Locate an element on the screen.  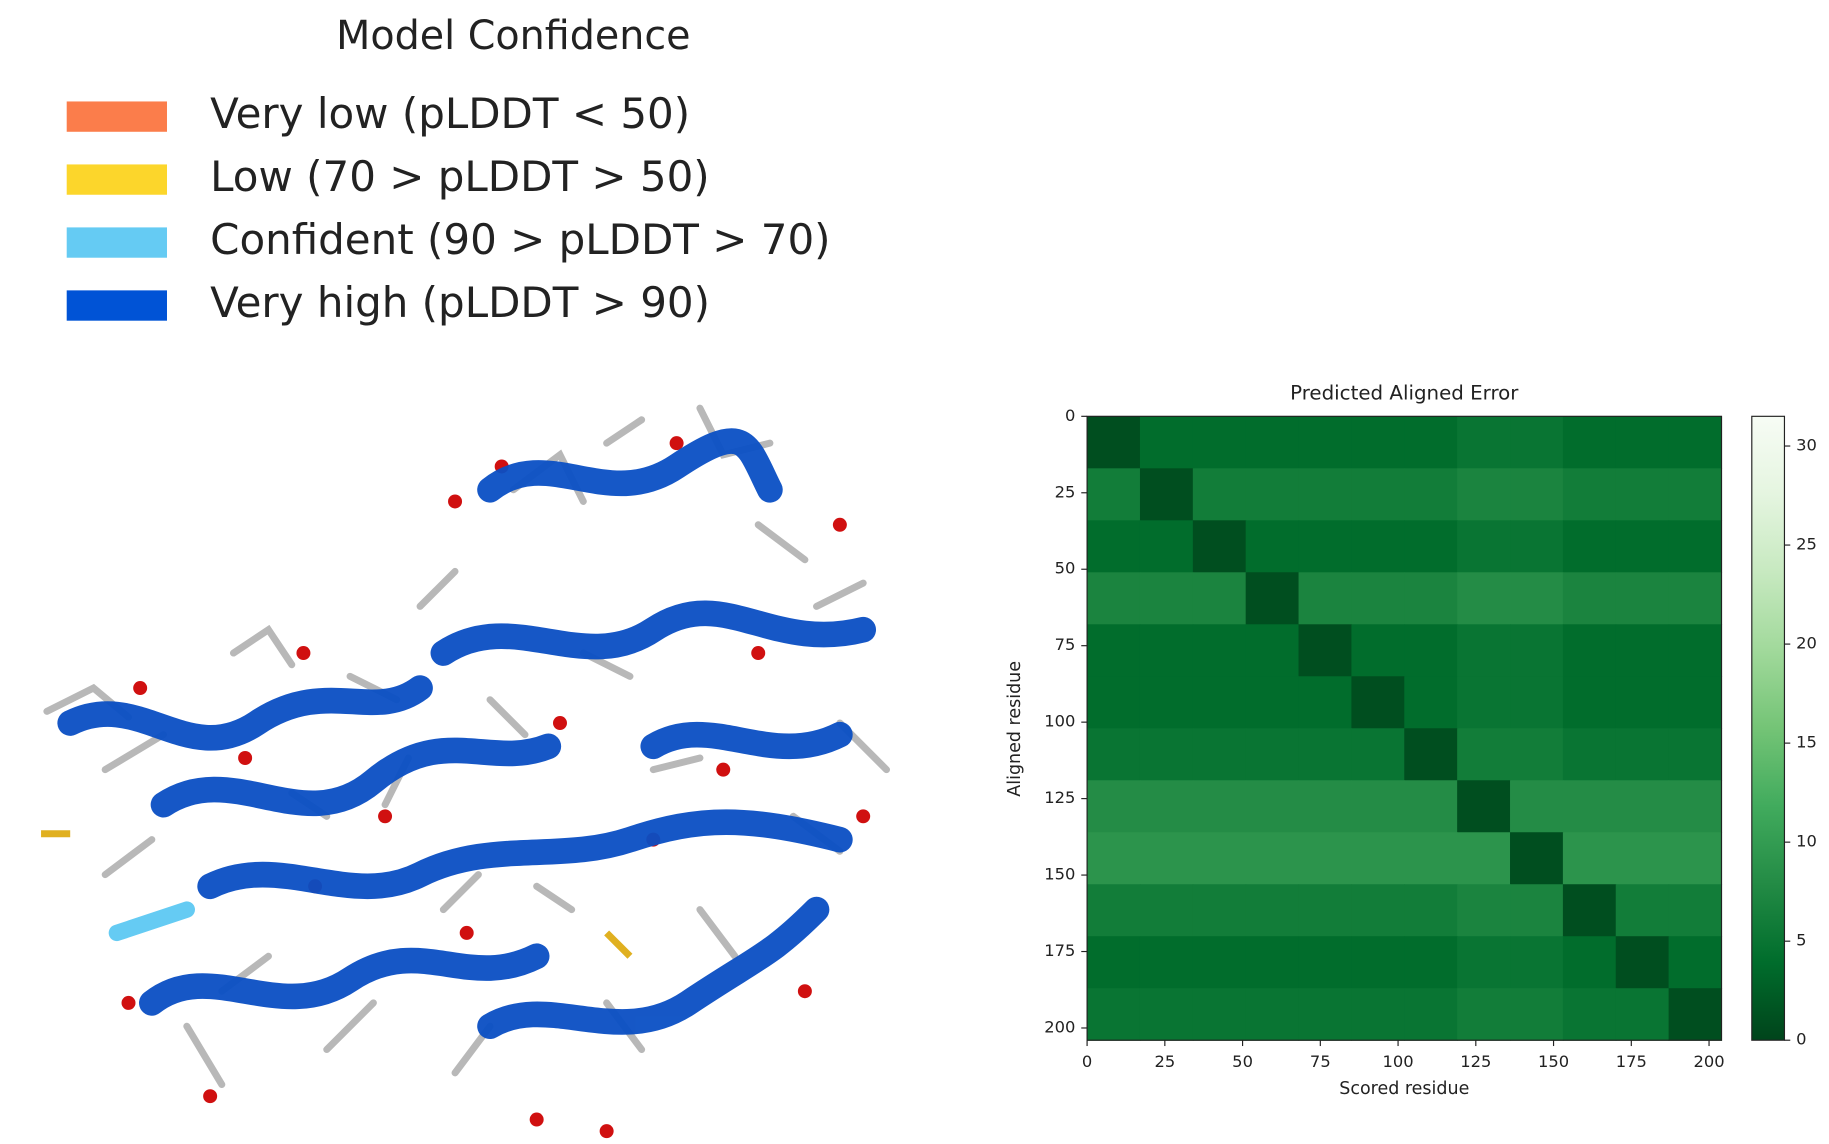
colorbar-tick-label: 0 is located at coordinates (1801, 1039).